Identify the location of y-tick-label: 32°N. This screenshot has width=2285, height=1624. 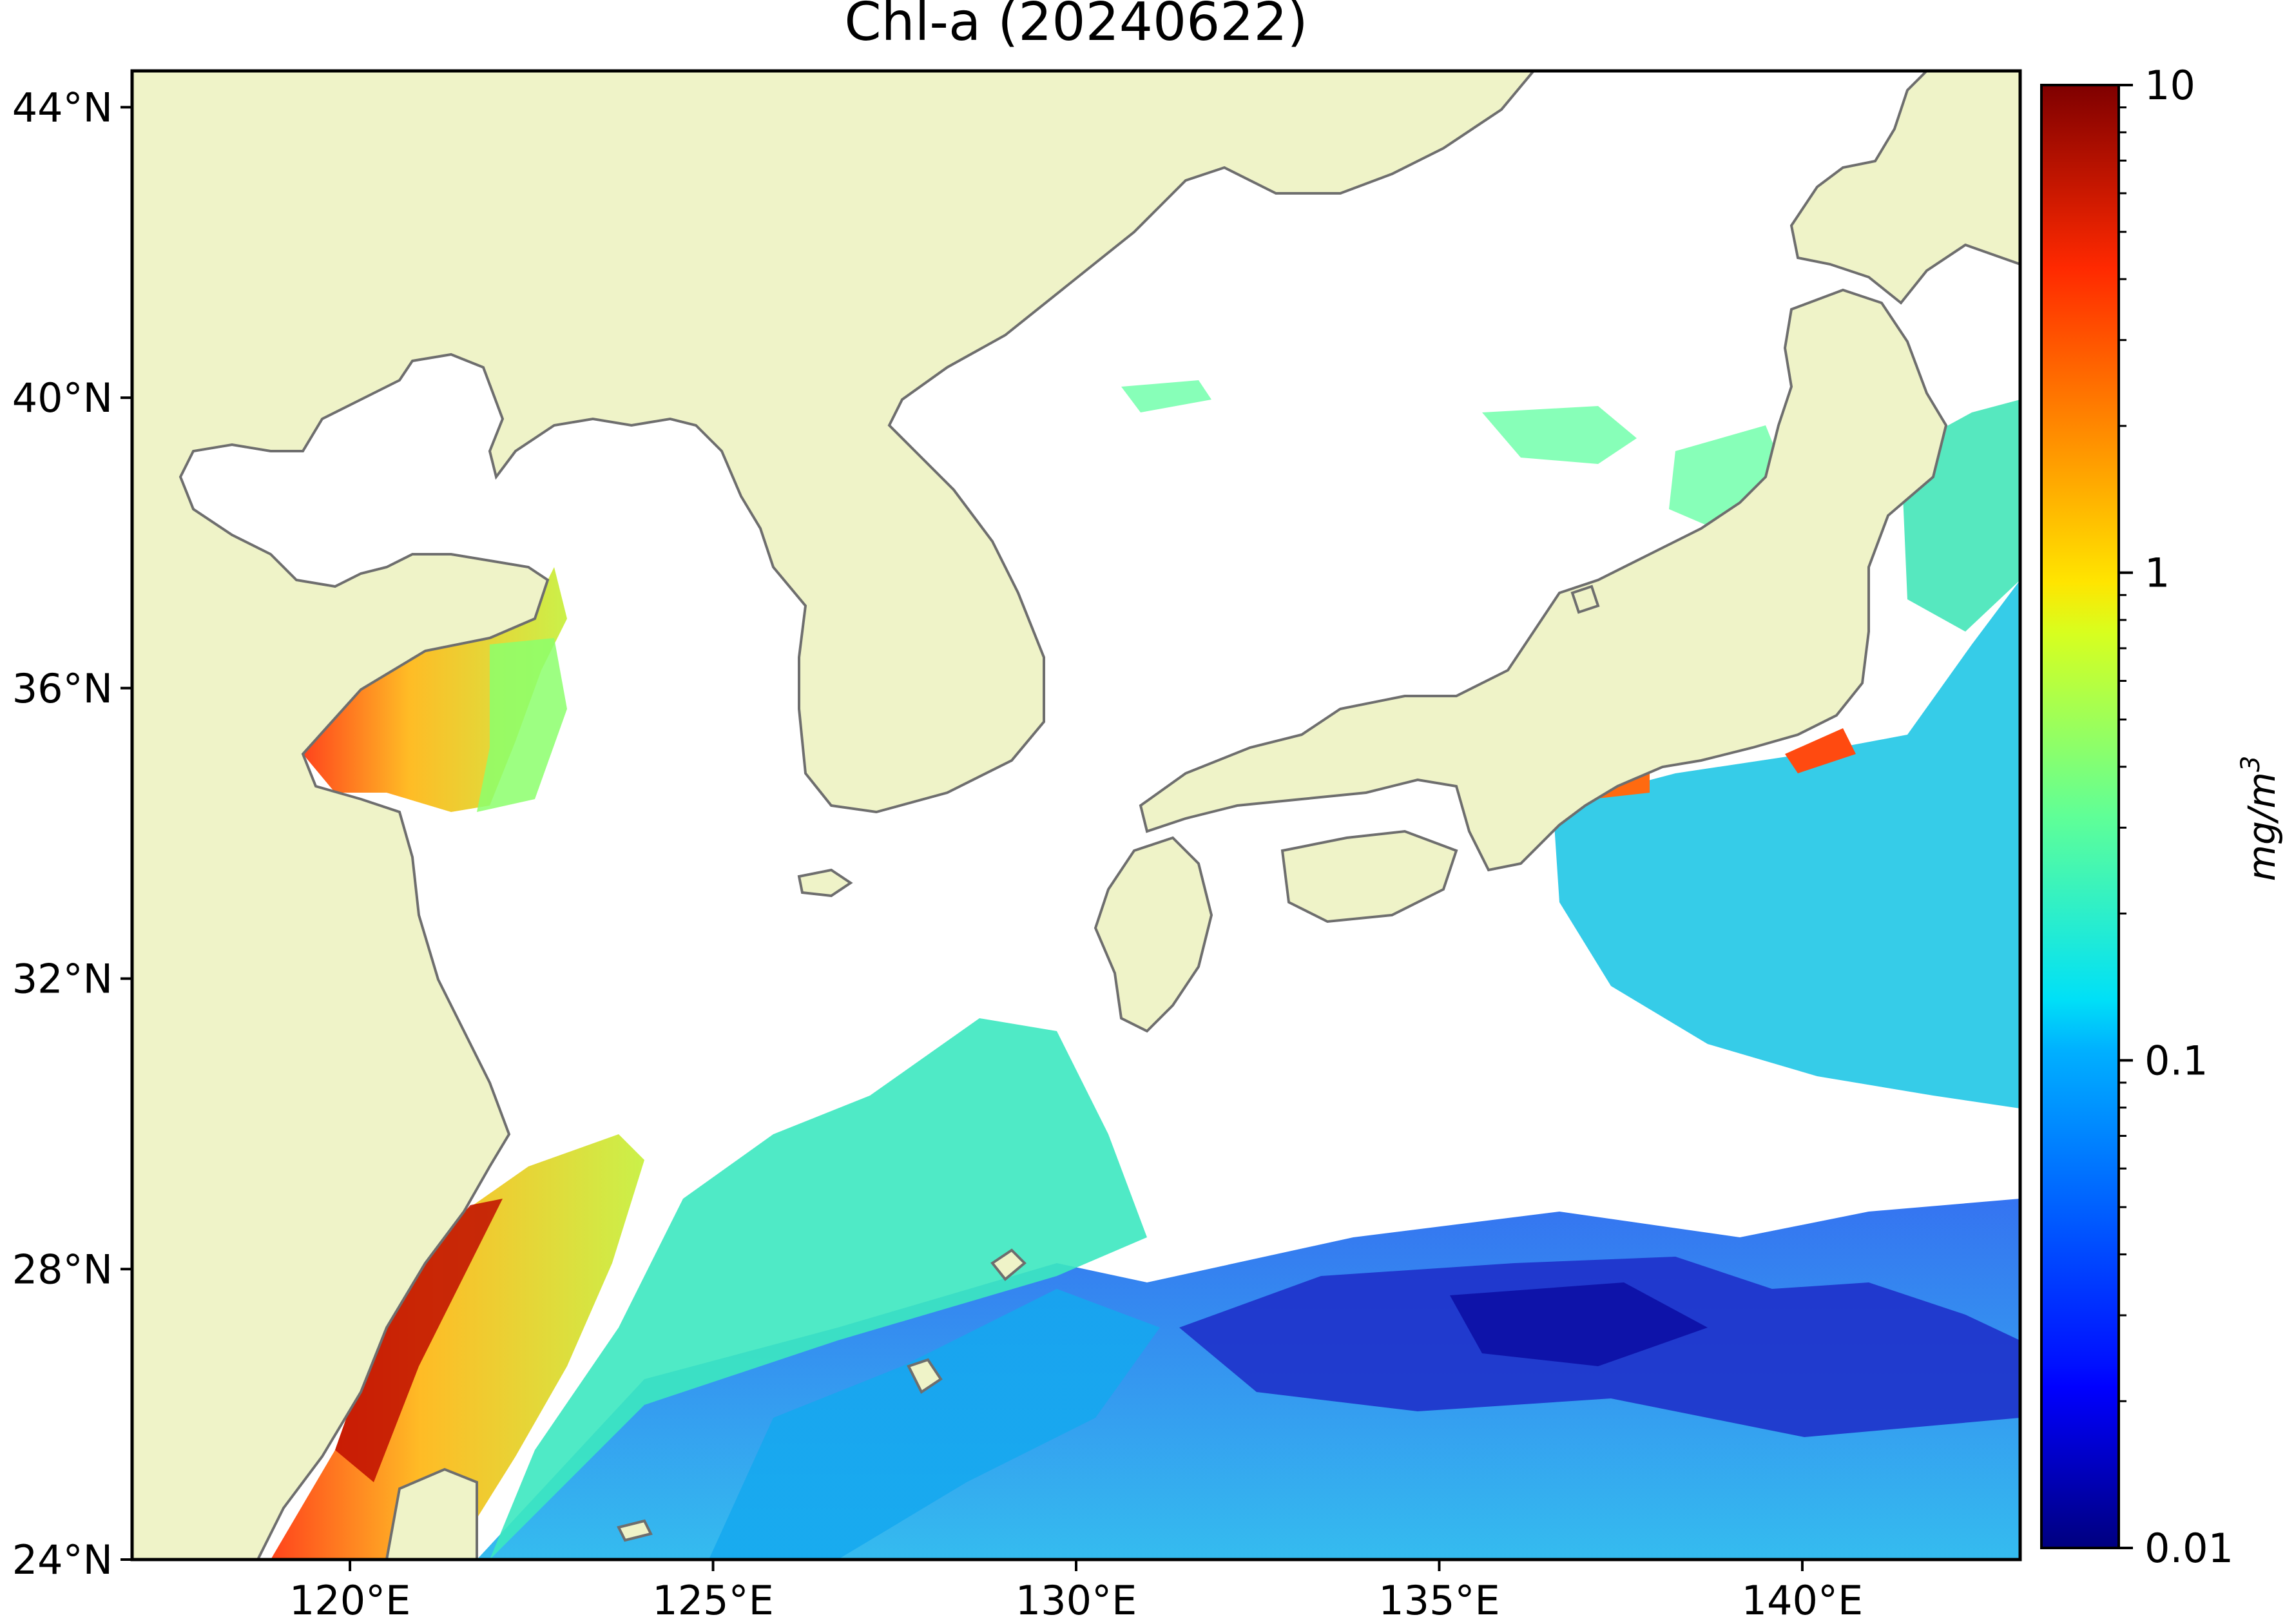
(62, 980).